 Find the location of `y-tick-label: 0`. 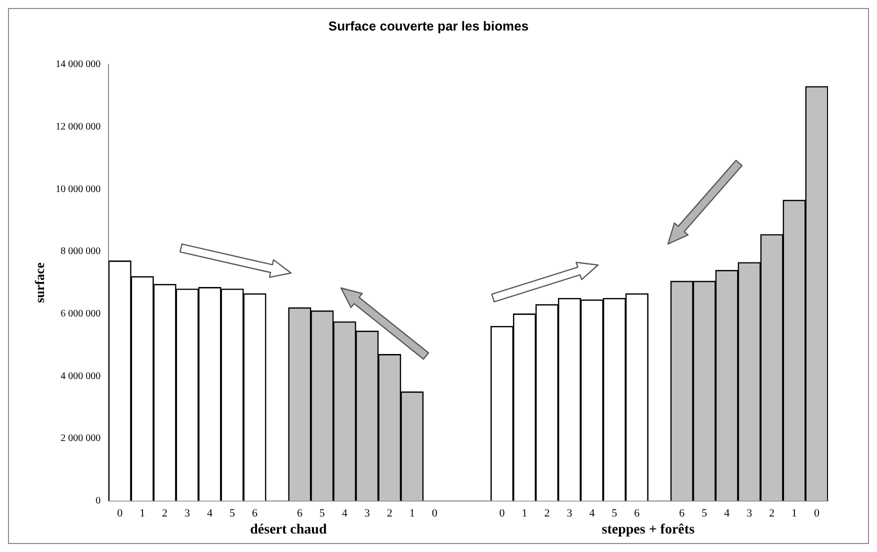

y-tick-label: 0 is located at coordinates (98, 500).